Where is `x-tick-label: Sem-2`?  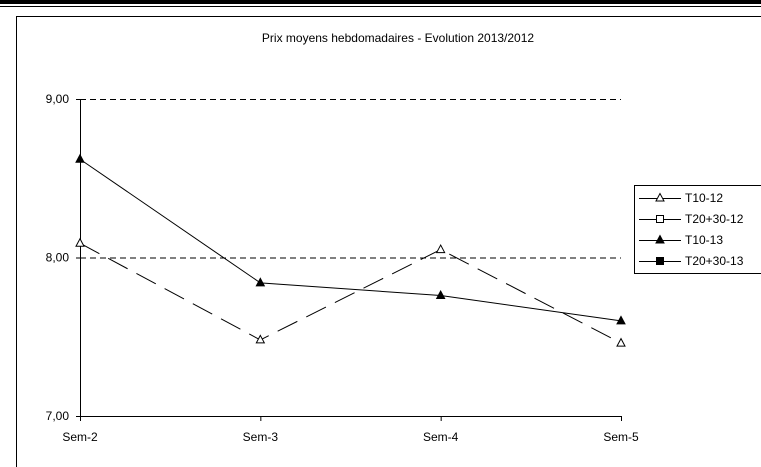 x-tick-label: Sem-2 is located at coordinates (80, 437).